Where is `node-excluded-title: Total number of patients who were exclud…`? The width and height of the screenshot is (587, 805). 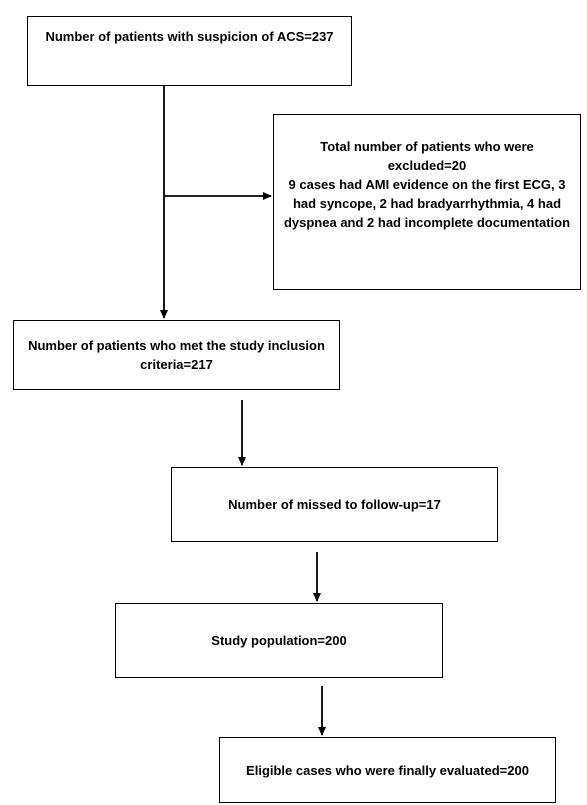 node-excluded-title: Total number of patients who were exclud… is located at coordinates (427, 156).